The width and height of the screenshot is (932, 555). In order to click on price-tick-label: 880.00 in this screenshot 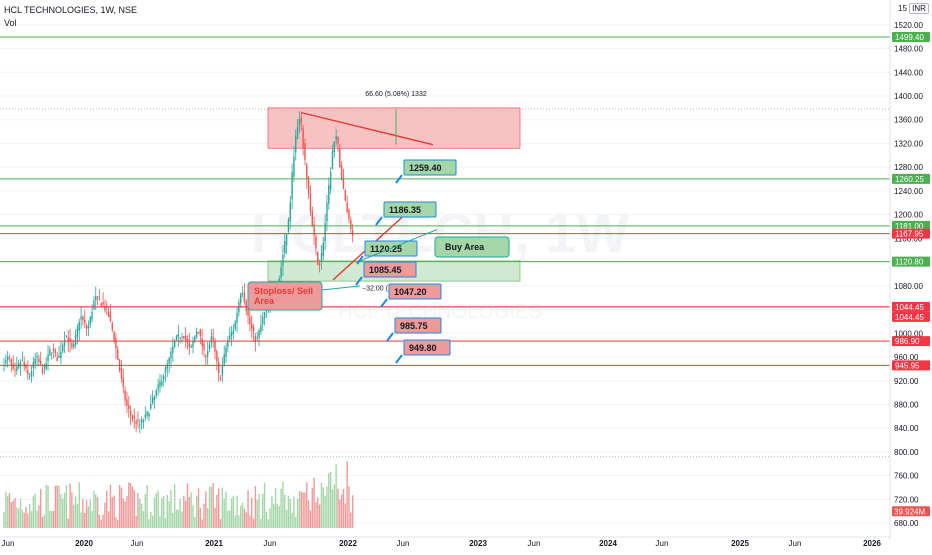, I will do `click(906, 404)`.